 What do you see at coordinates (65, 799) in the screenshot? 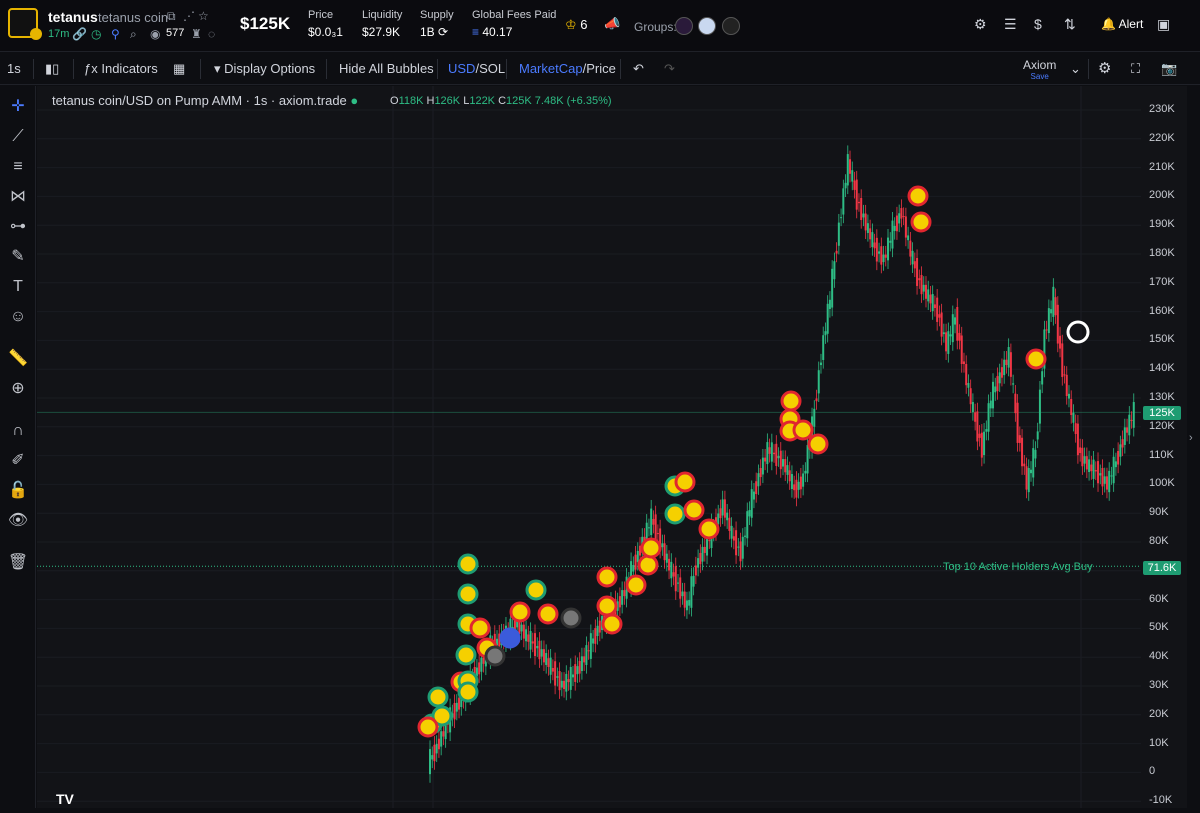
I see `tradingview-logo: TV` at bounding box center [65, 799].